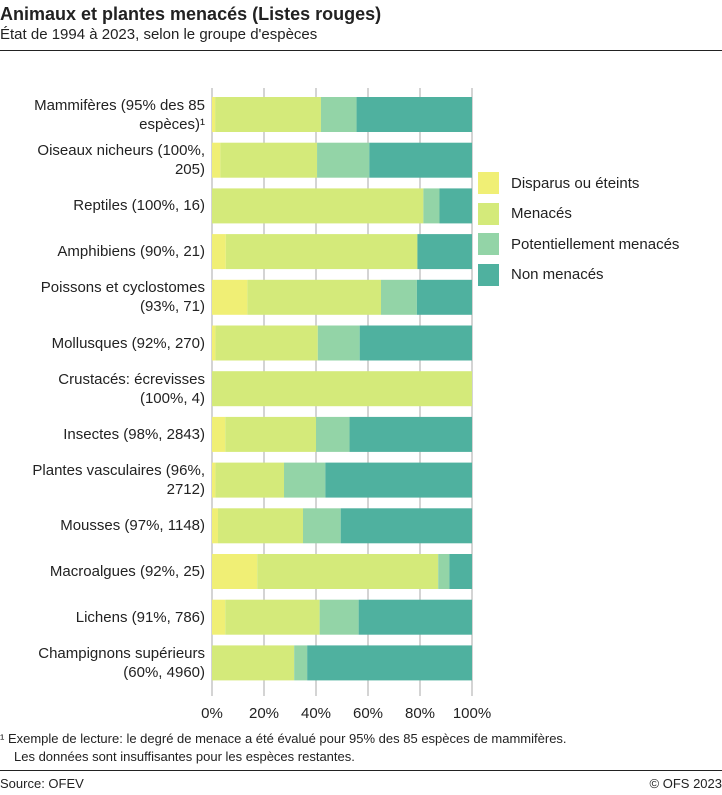  I want to click on category-label-line: Oiseaux nicheurs (100%,, so click(121, 151).